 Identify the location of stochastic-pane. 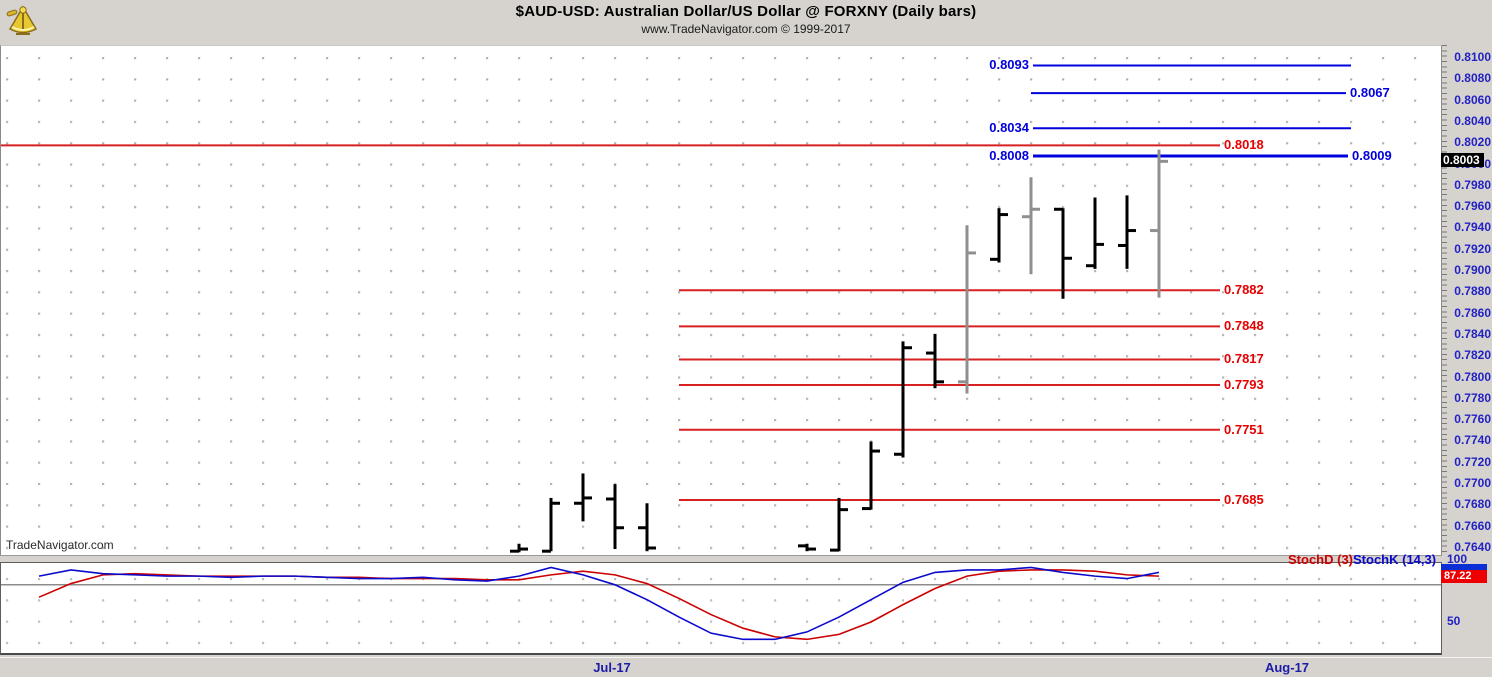
(721, 608).